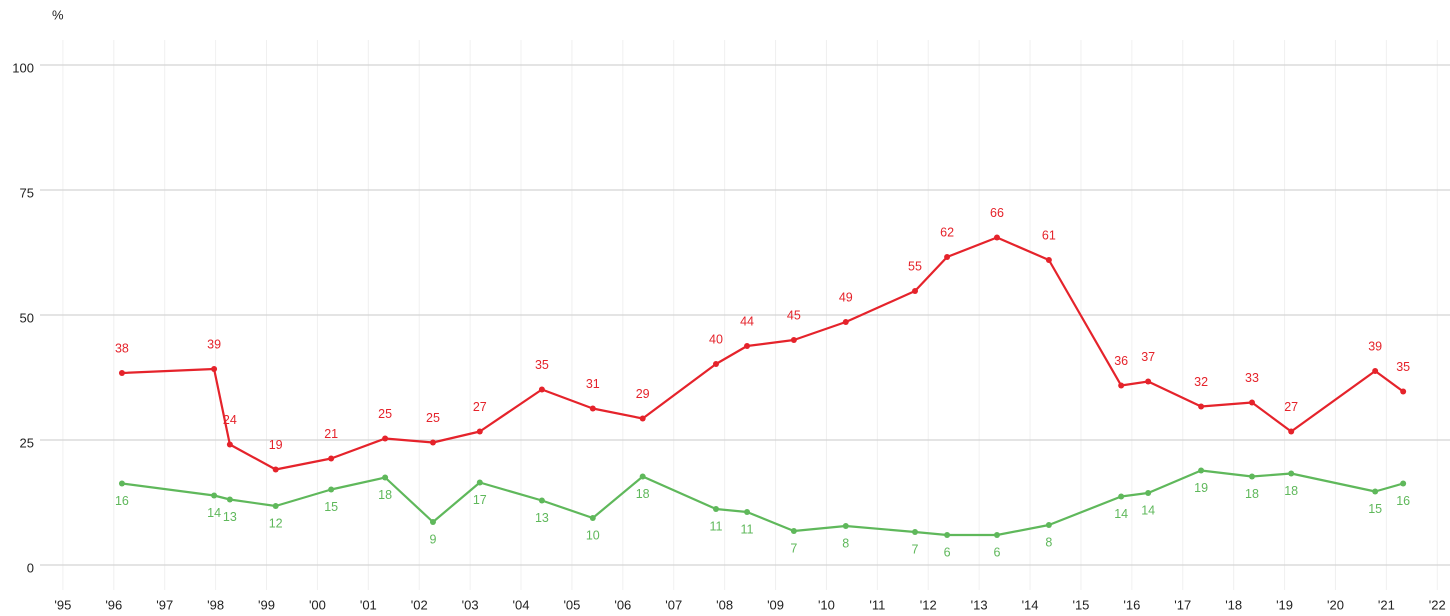 This screenshot has width=1450, height=616. What do you see at coordinates (164, 604) in the screenshot?
I see `x-tick-label: '97` at bounding box center [164, 604].